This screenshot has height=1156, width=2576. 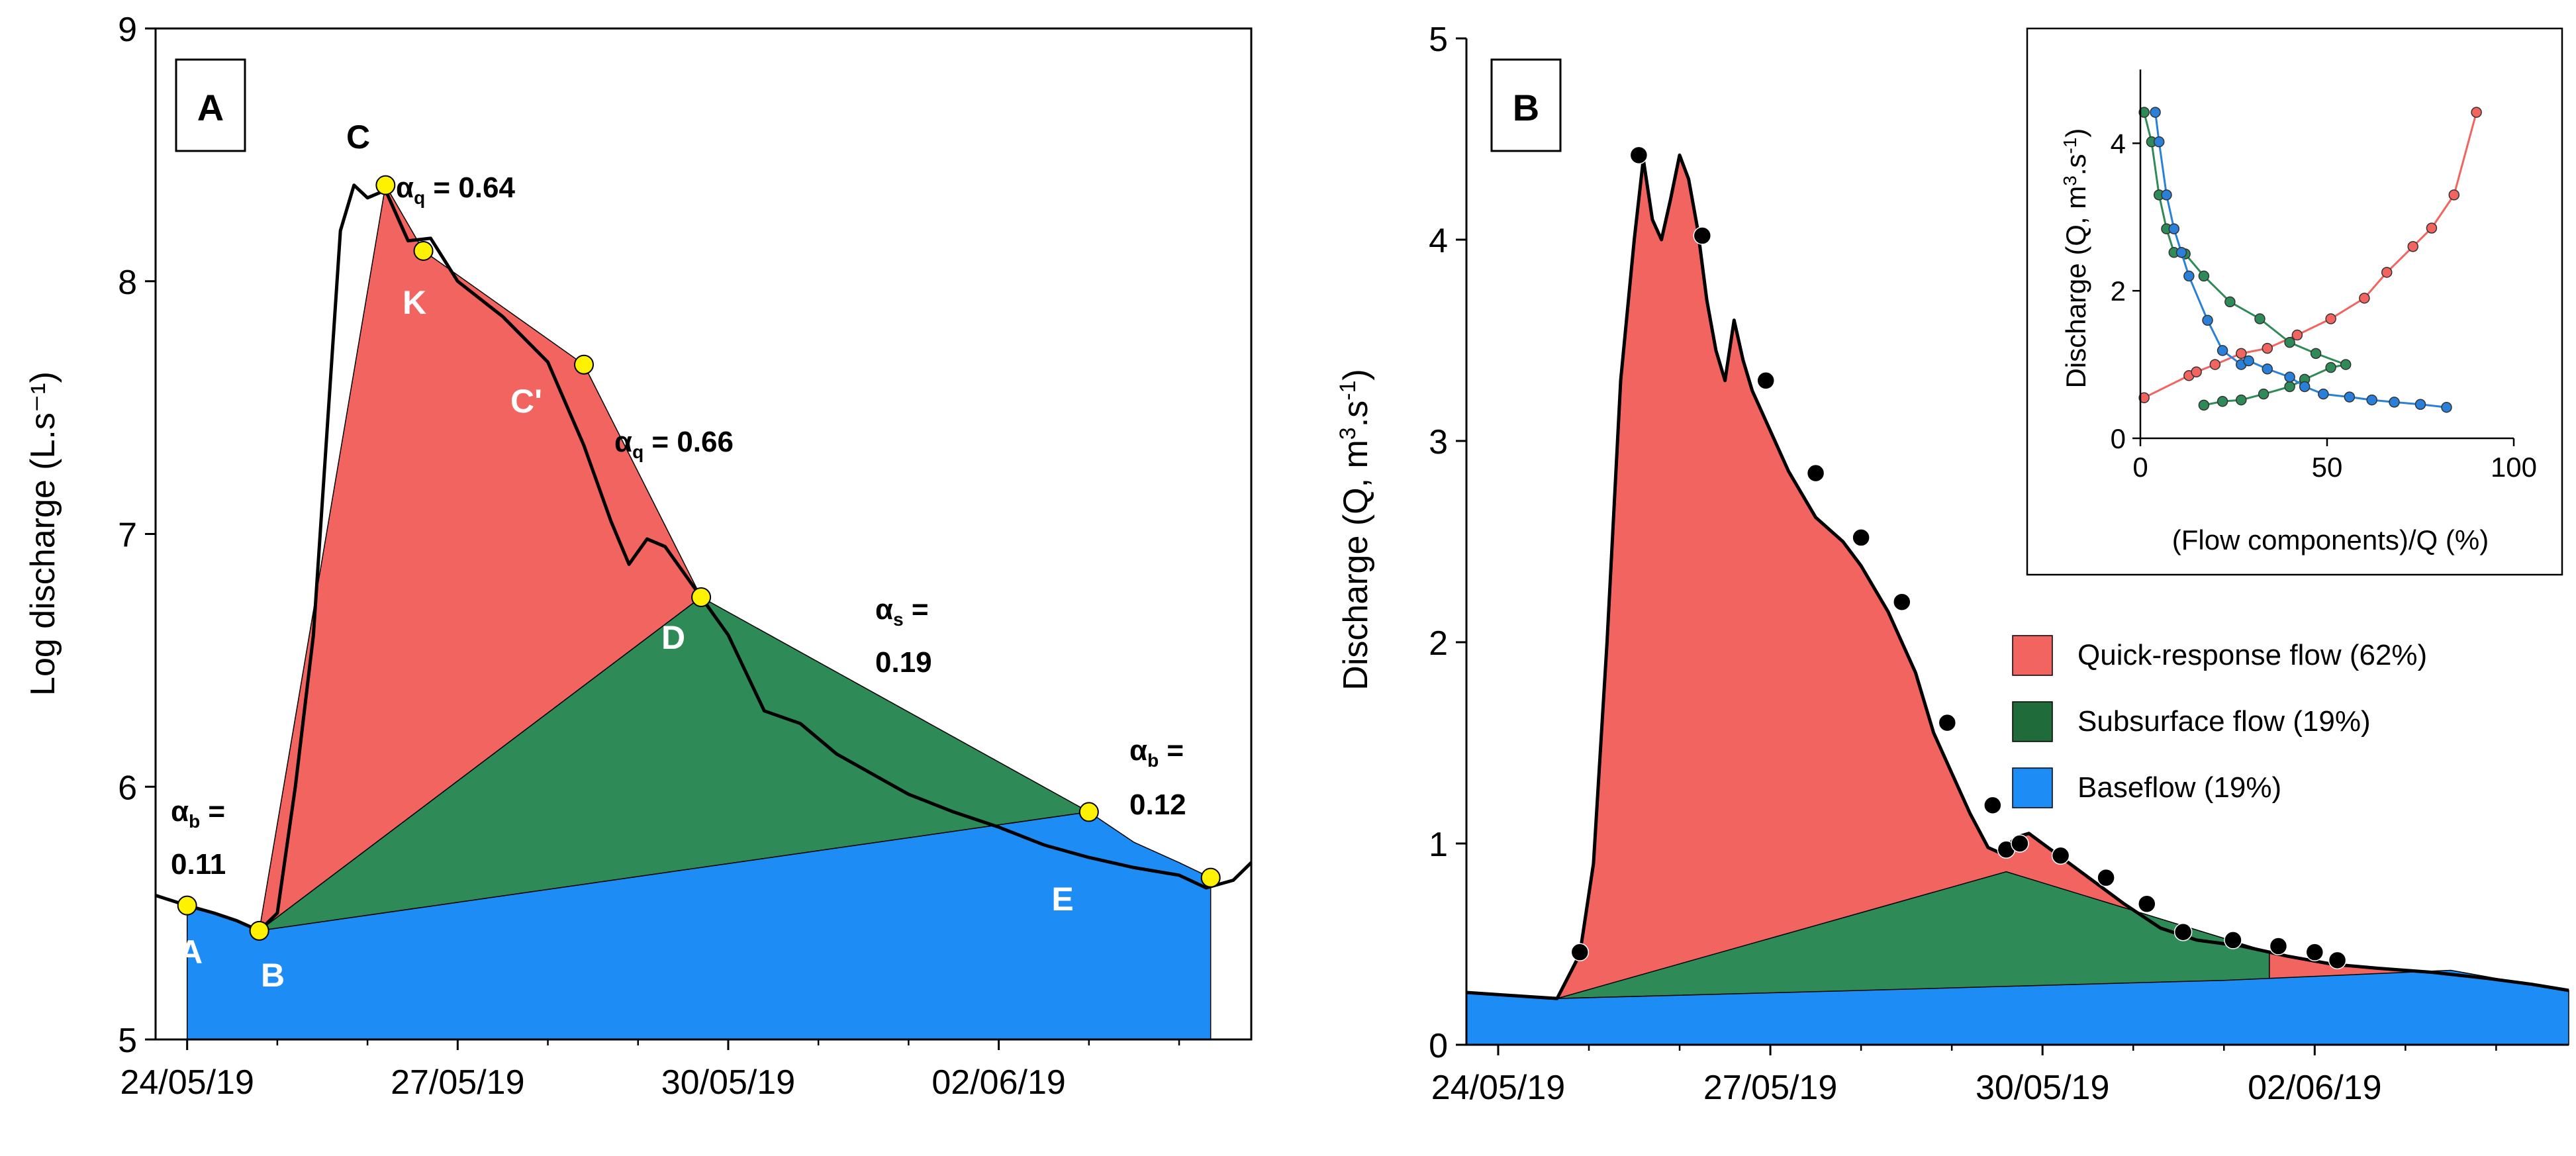 I want to click on point-marker-e, so click(x=1088, y=812).